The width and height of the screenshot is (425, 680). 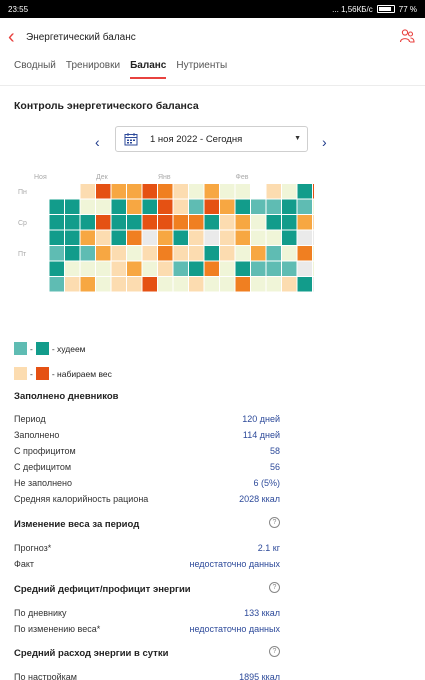 What do you see at coordinates (407, 36) in the screenshot?
I see `users-icon` at bounding box center [407, 36].